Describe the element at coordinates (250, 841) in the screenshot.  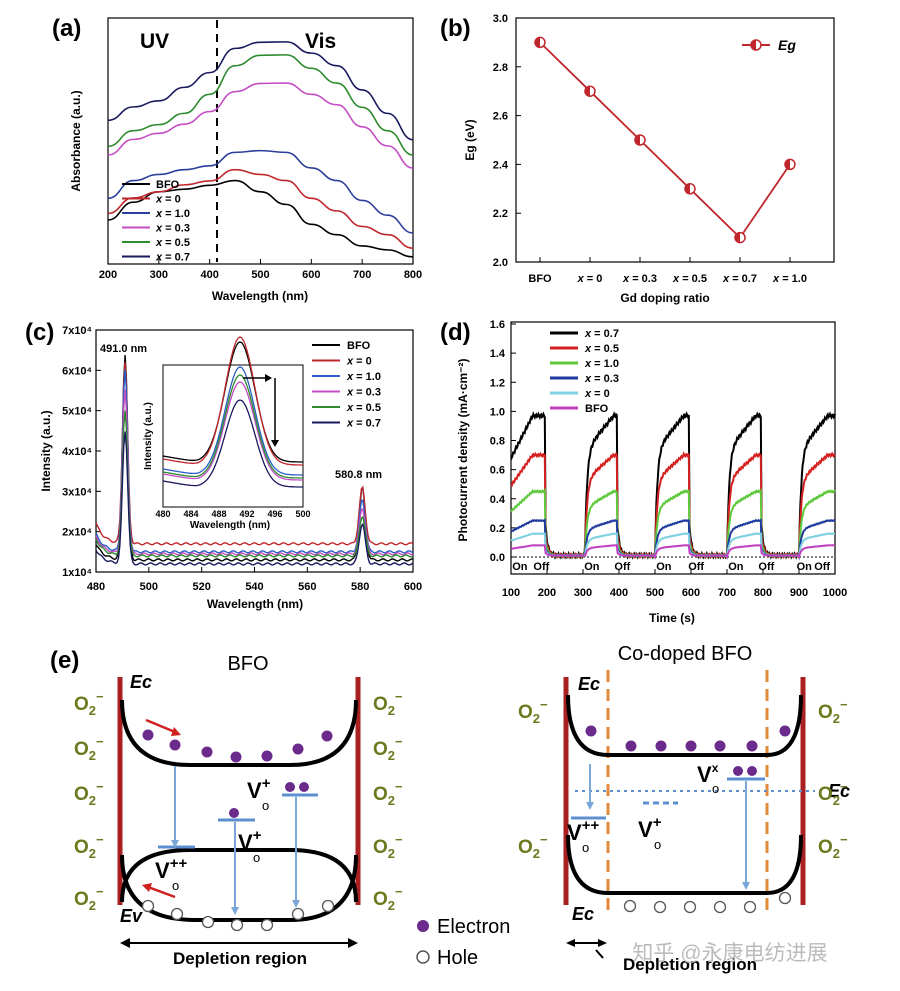
I see `vo-p-text: V+` at that location.